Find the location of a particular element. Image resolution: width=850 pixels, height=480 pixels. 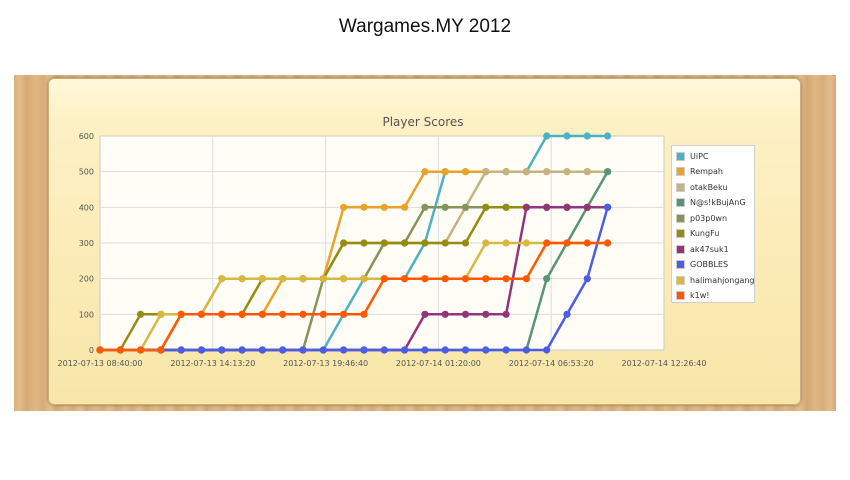

y-tick-label: 300 is located at coordinates (86, 243).